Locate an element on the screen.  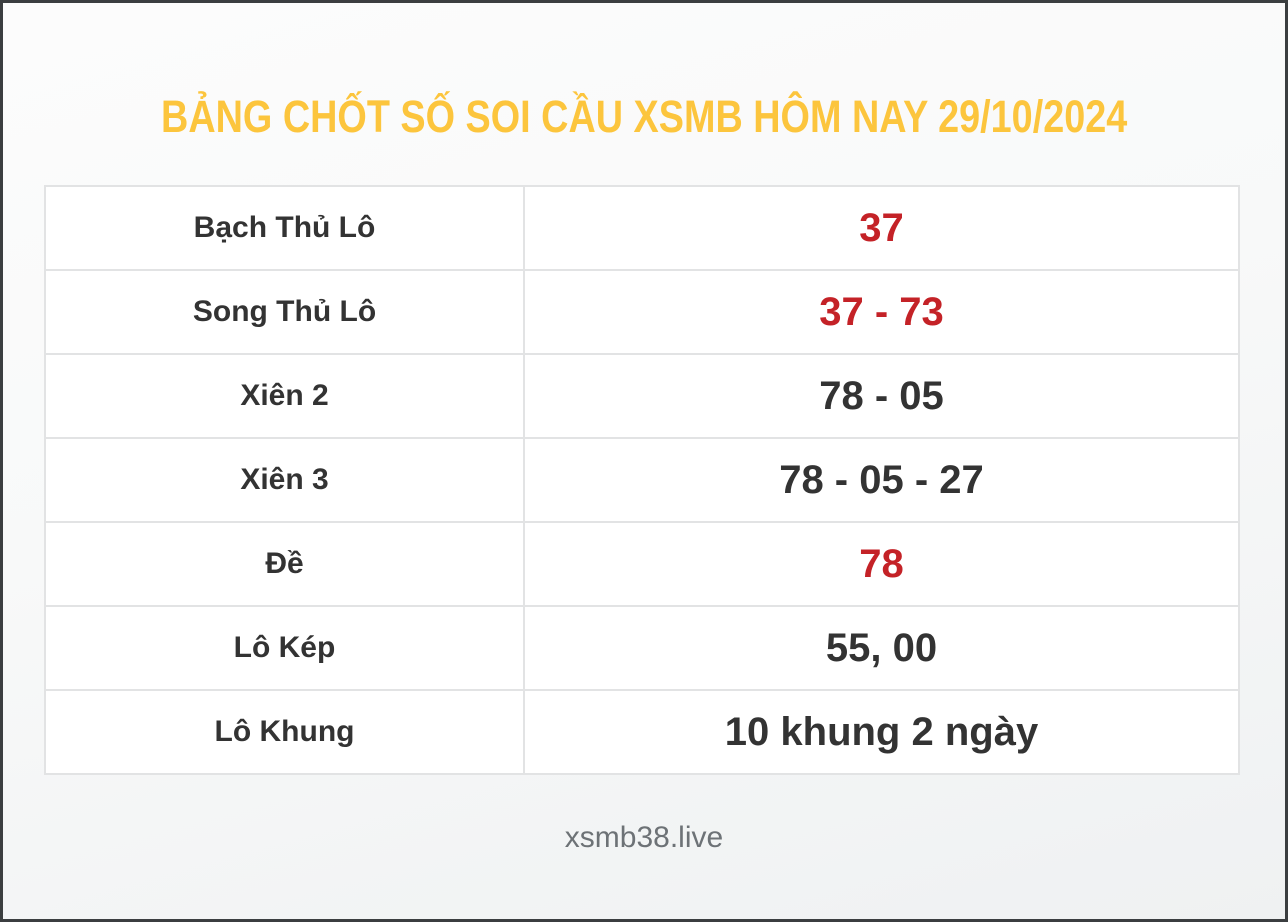
table-row: Song Thủ Lô 37 - 73 is located at coordinates (642, 312).